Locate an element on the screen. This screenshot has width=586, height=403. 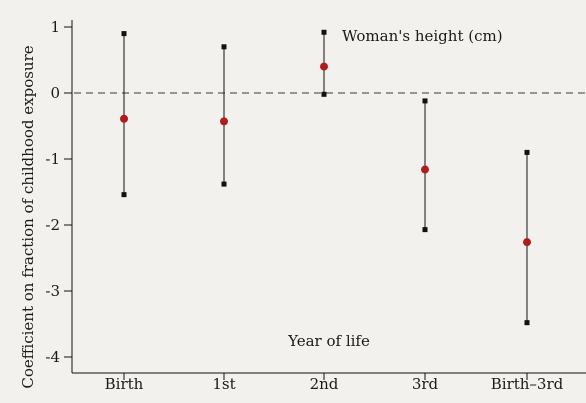
x-tick-label: 1st is located at coordinates (223, 384).